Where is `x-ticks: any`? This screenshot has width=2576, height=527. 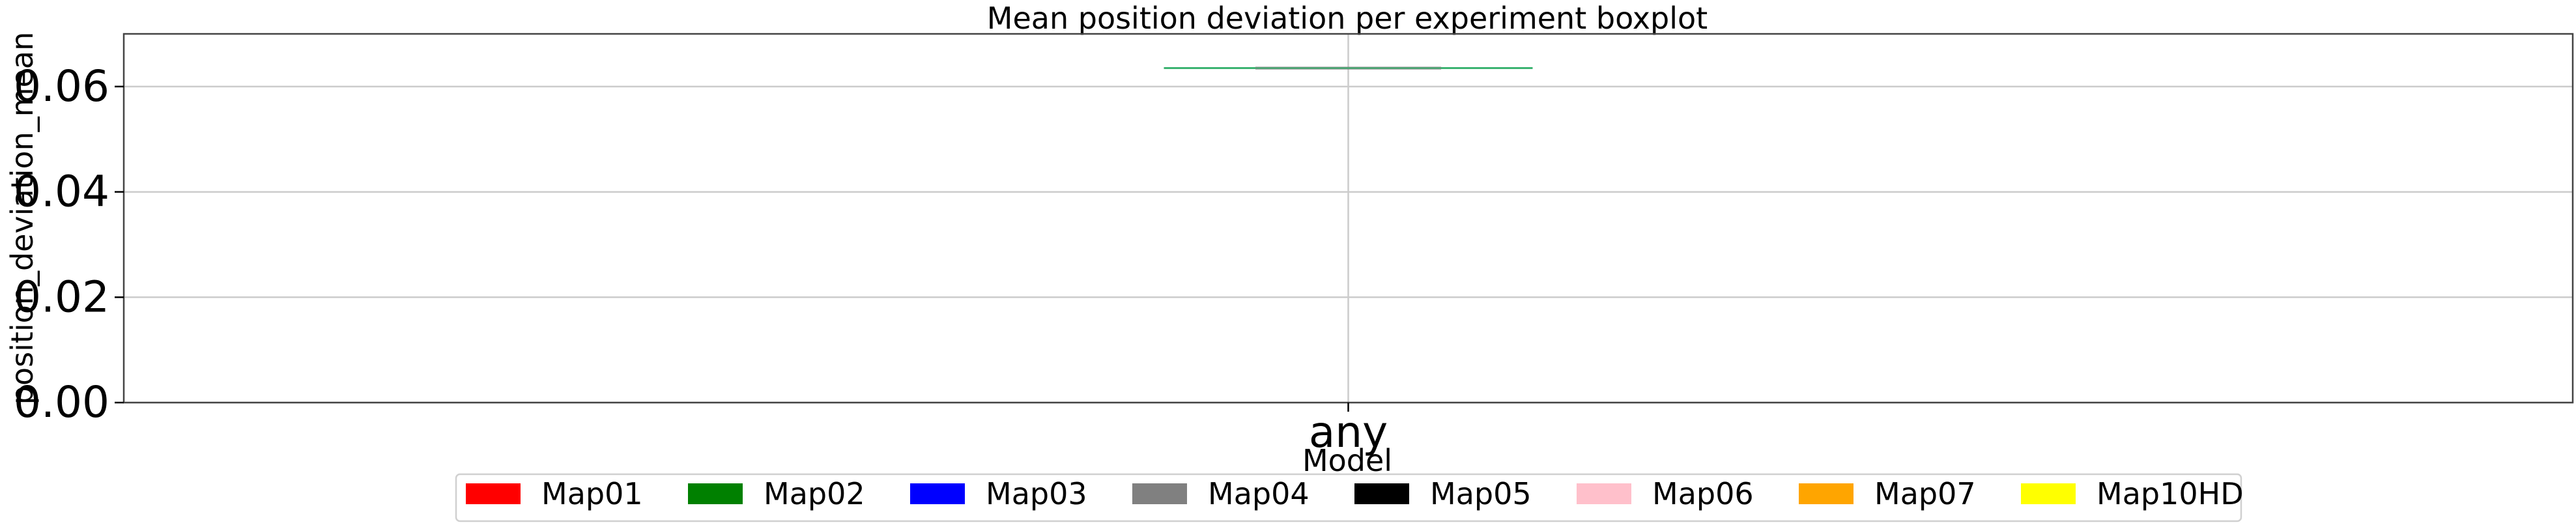 x-ticks: any is located at coordinates (1348, 430).